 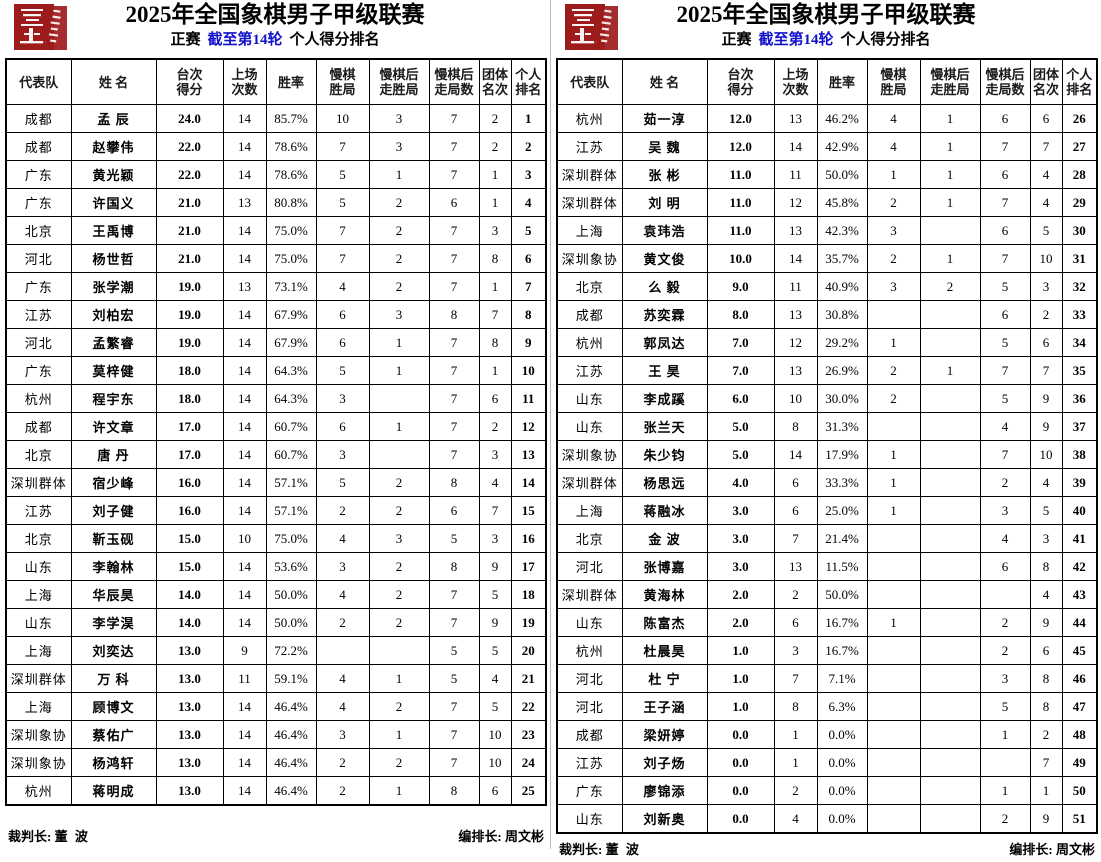 What do you see at coordinates (827, 426) in the screenshot?
I see `table-row: 山东 张兰天 5.0 8 31.3% 4 9 37` at bounding box center [827, 426].